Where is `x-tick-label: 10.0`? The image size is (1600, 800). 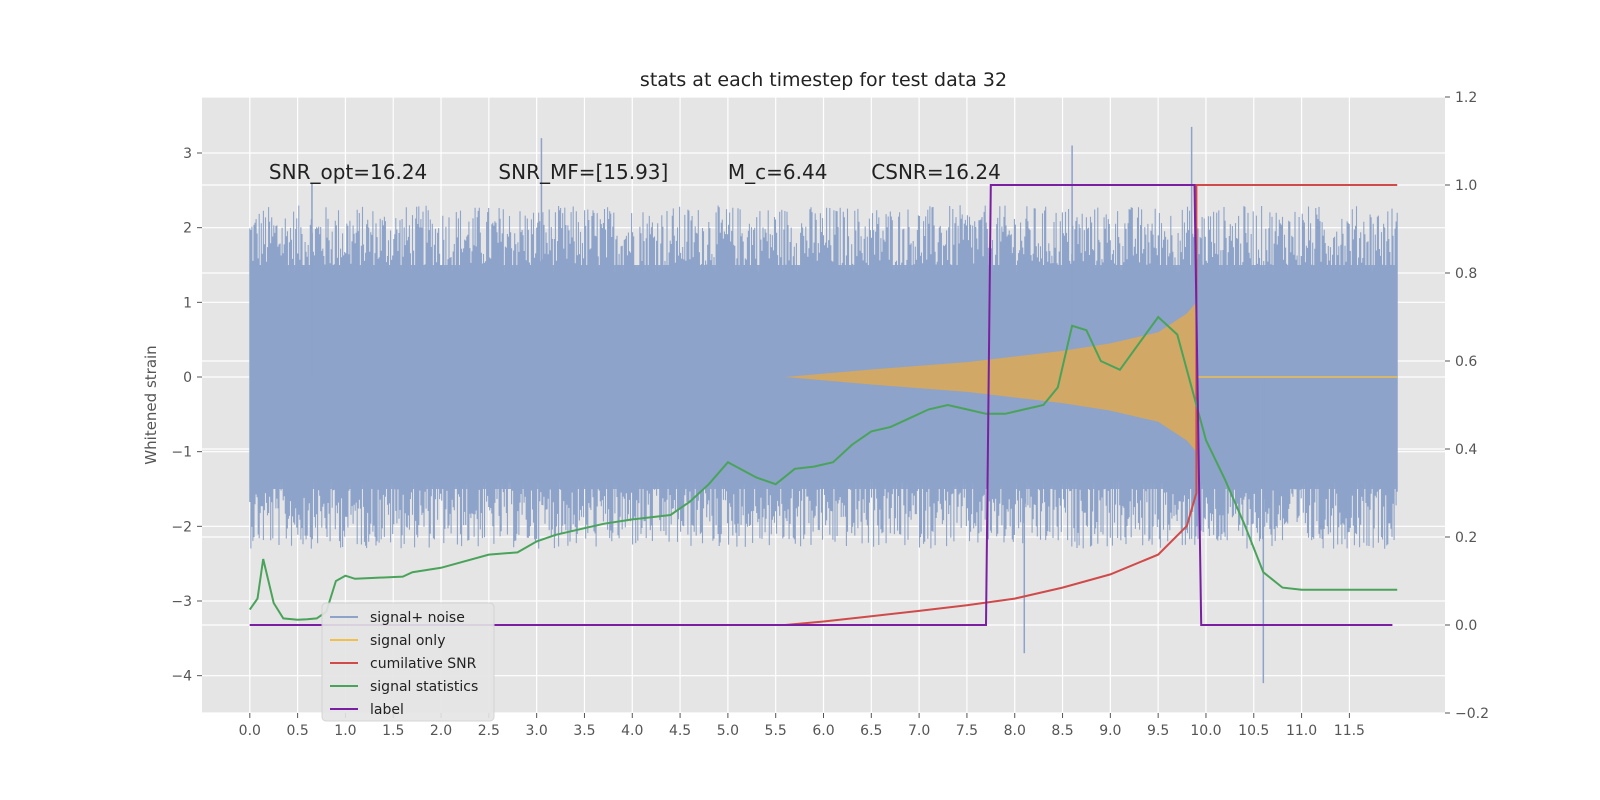 x-tick-label: 10.0 is located at coordinates (1205, 731).